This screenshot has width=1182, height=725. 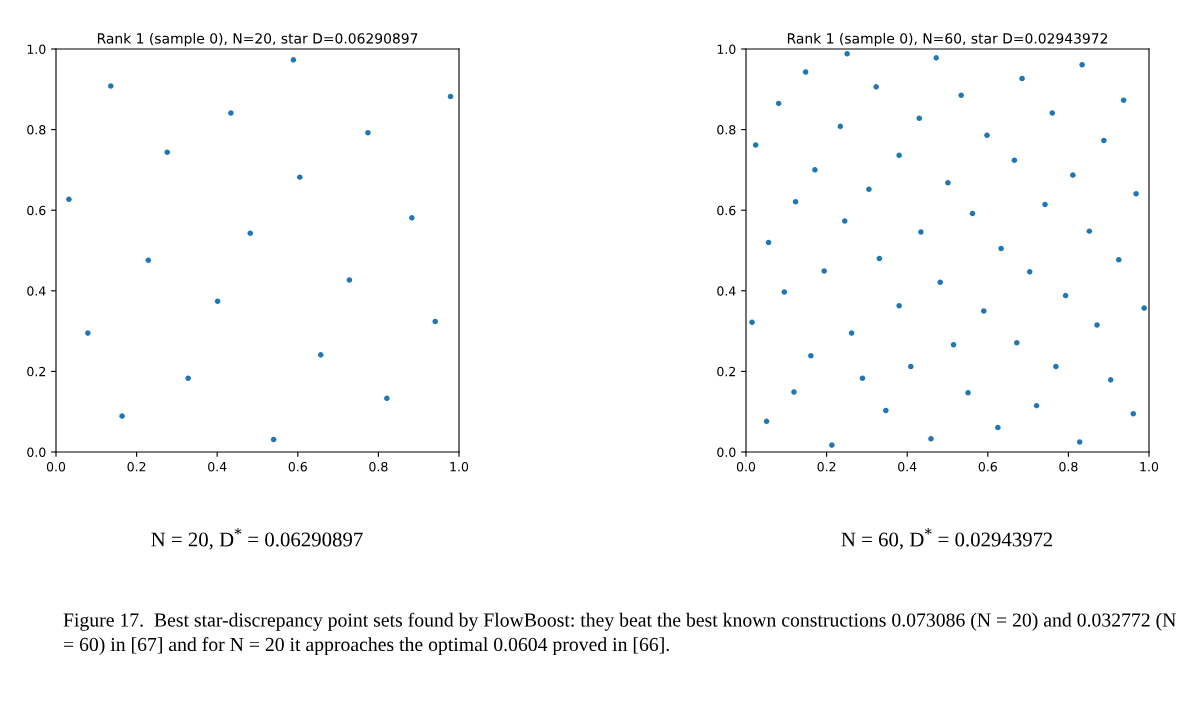 What do you see at coordinates (257, 39) in the screenshot?
I see `chart-title: Rank 1 (sample 0), N=20, star D=0.06290897` at bounding box center [257, 39].